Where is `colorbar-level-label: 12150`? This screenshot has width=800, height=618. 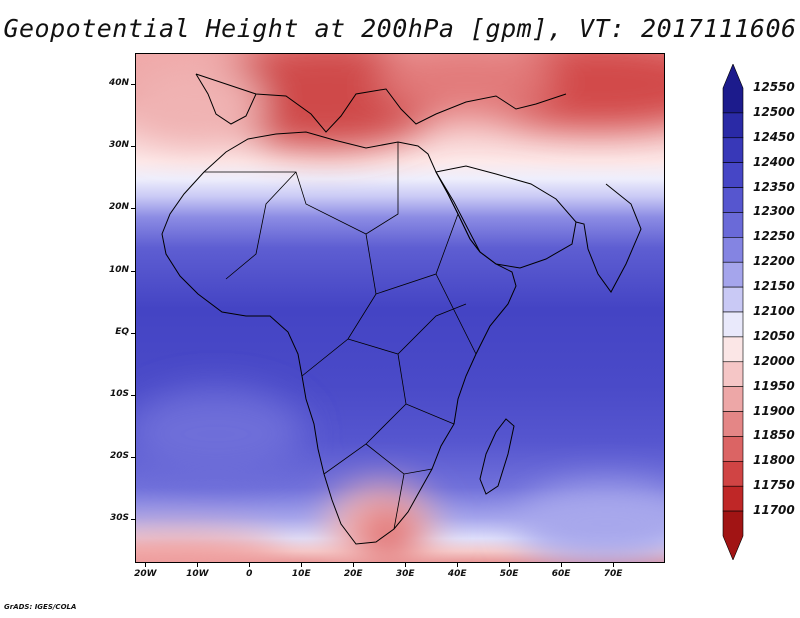 colorbar-level-label: 12150 is located at coordinates (774, 286).